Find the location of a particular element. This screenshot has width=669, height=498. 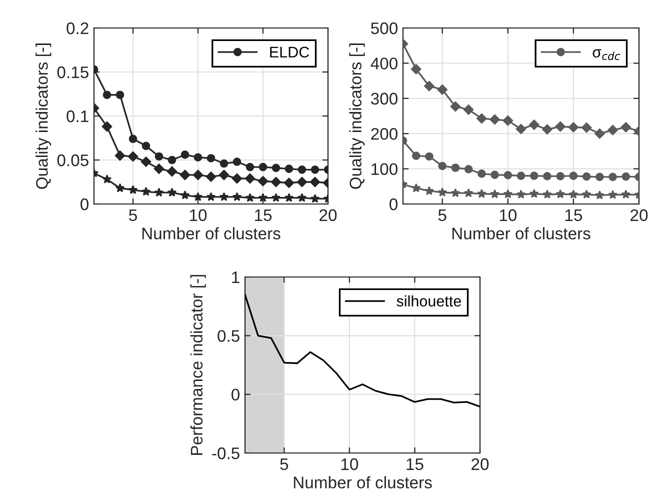

y-axis-title: Performance indicator [-] is located at coordinates (198, 364).